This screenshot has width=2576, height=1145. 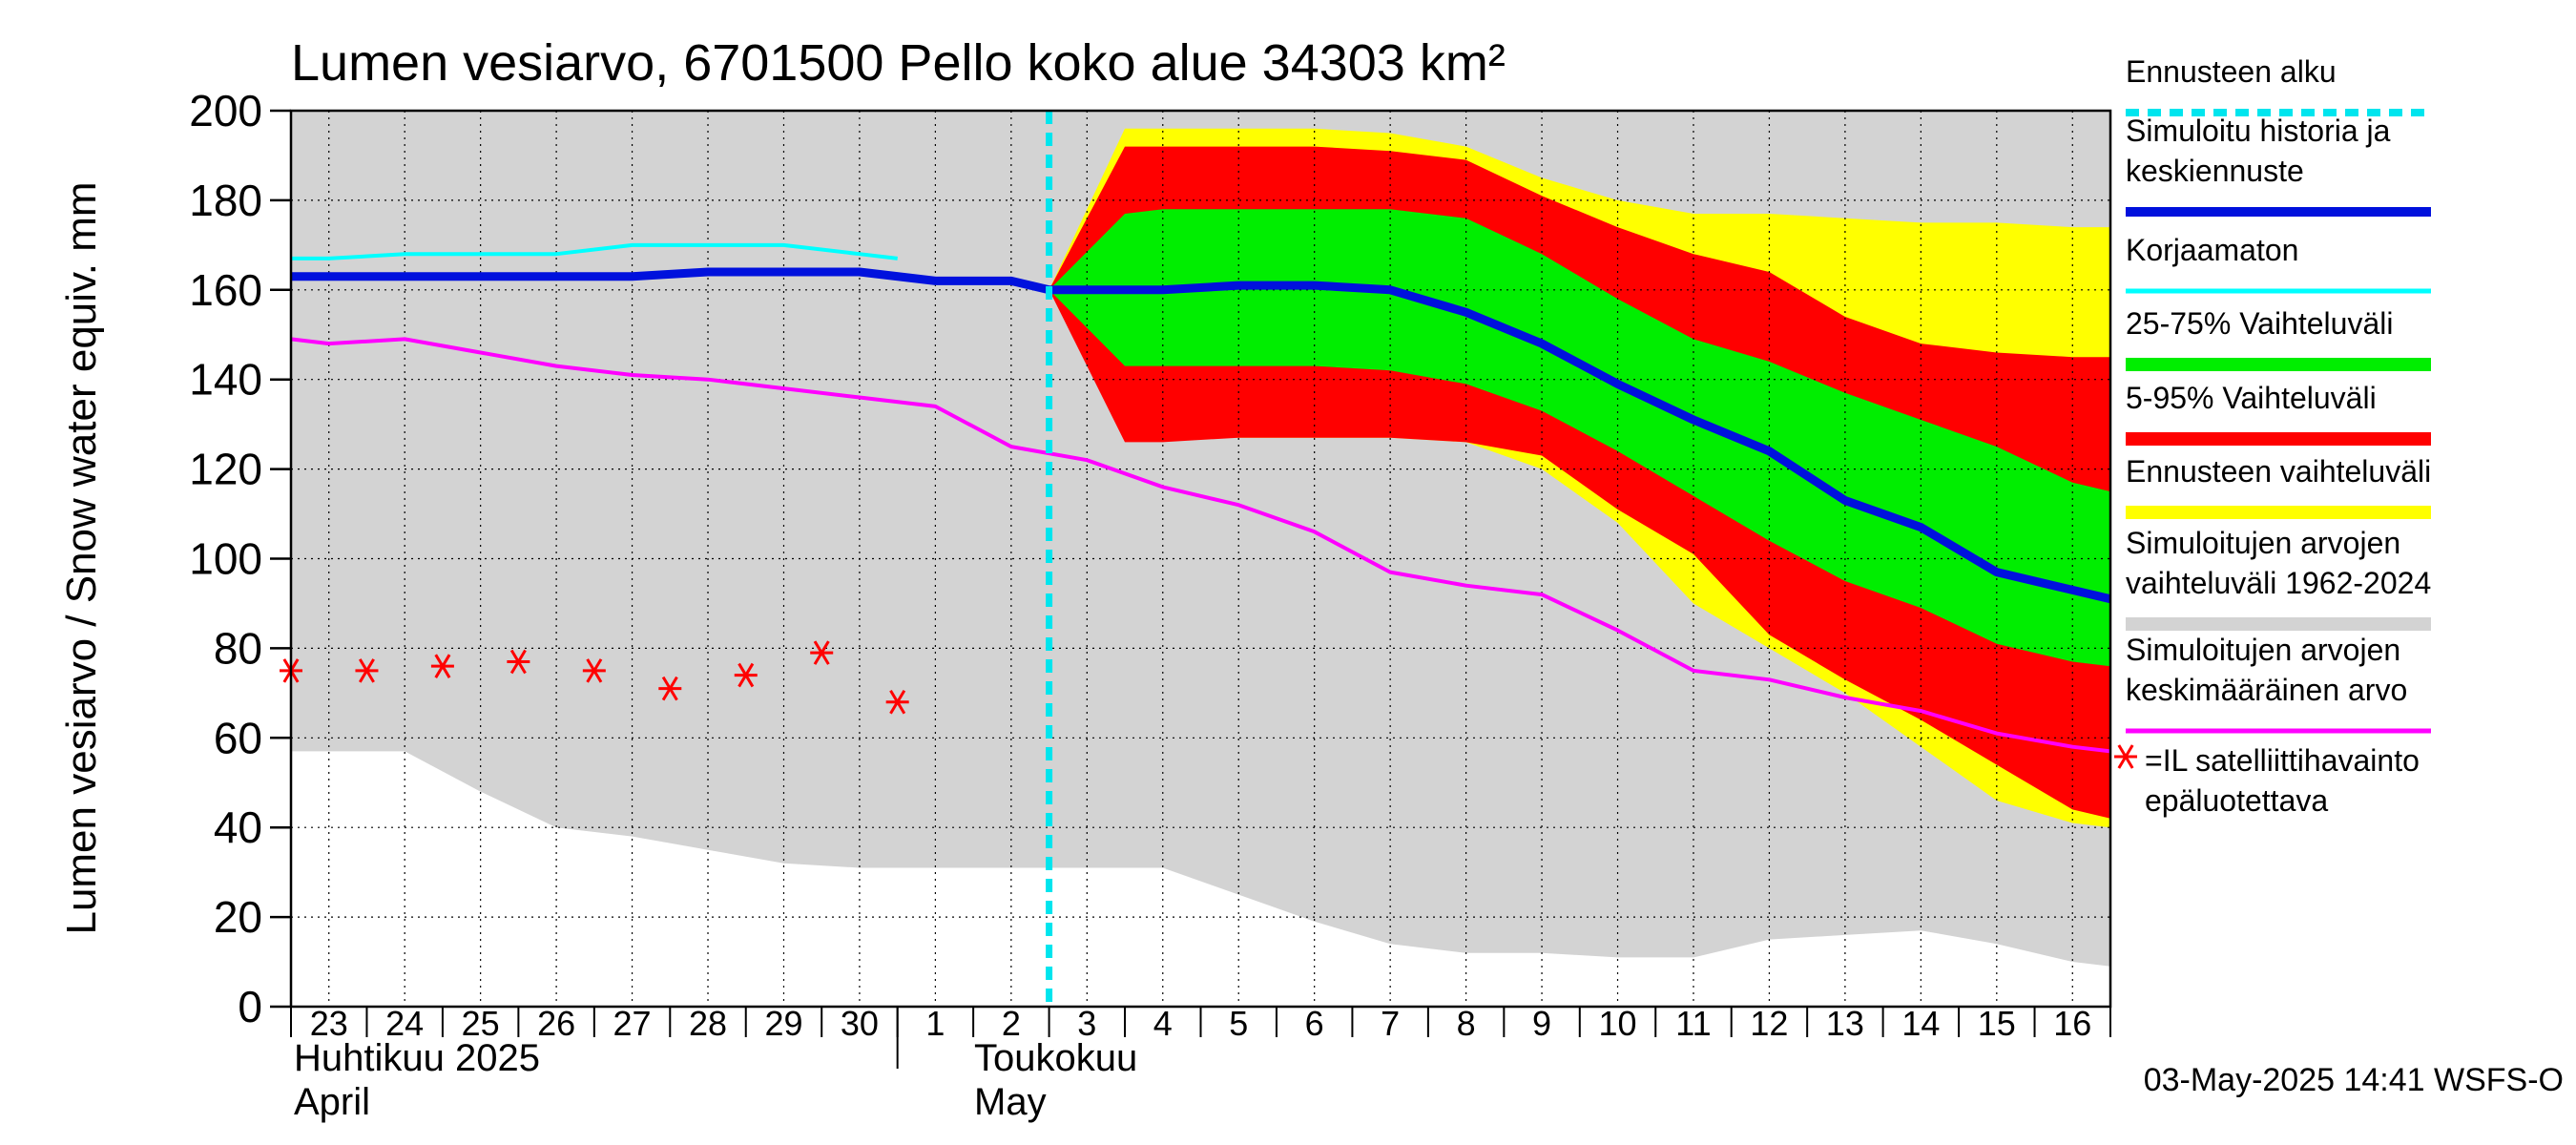 I want to click on y-axis-label: Lumen vesiarvo / Snow water equiv. mm, so click(x=81, y=557).